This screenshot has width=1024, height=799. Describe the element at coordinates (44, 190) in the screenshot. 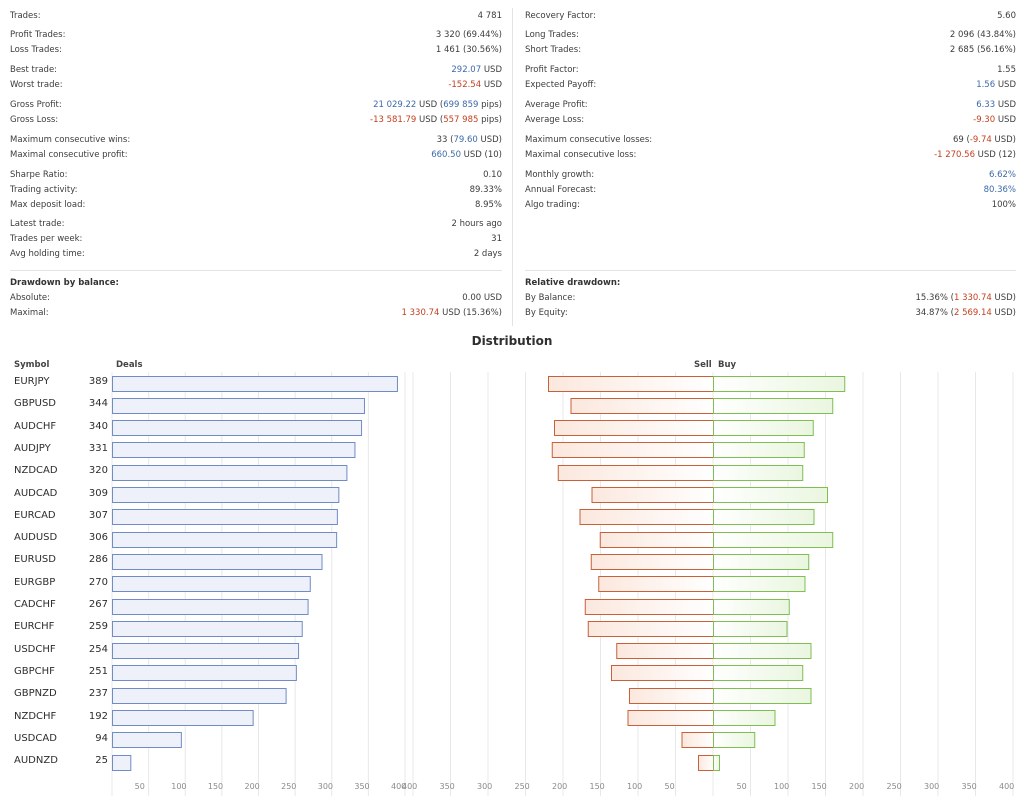

I see `stat-label: Trading activity:` at that location.